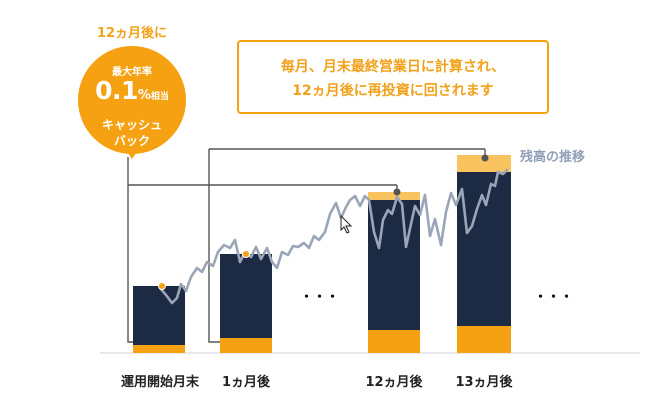 This screenshot has width=667, height=406. Describe the element at coordinates (132, 33) in the screenshot. I see `cashback-caption: 12ヵ月後に` at that location.